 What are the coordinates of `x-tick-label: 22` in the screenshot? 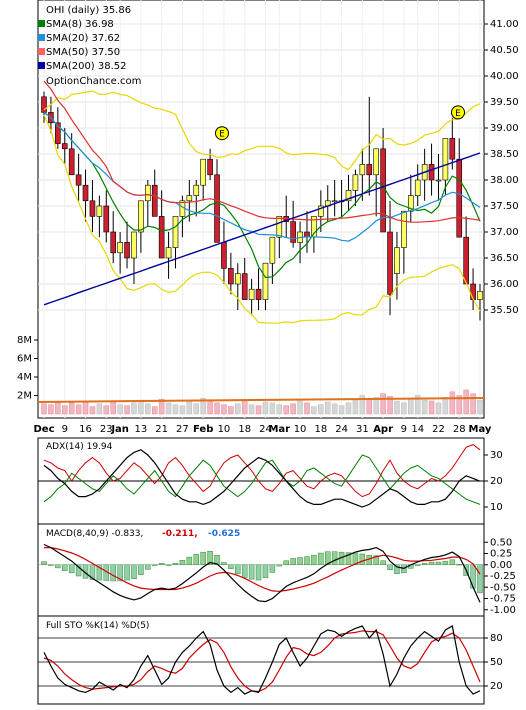 It's located at (438, 429).